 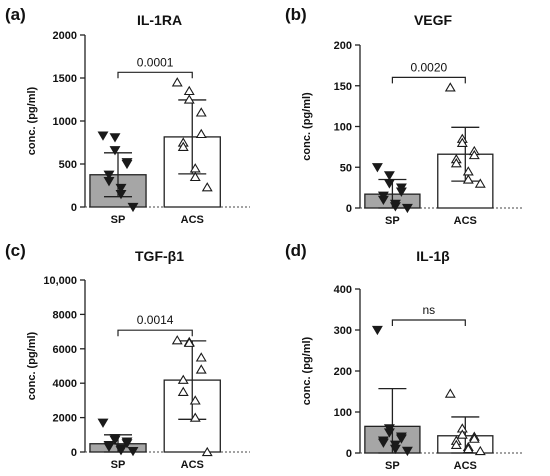 What do you see at coordinates (343, 290) in the screenshot?
I see `y-tick-label: 400` at bounding box center [343, 290].